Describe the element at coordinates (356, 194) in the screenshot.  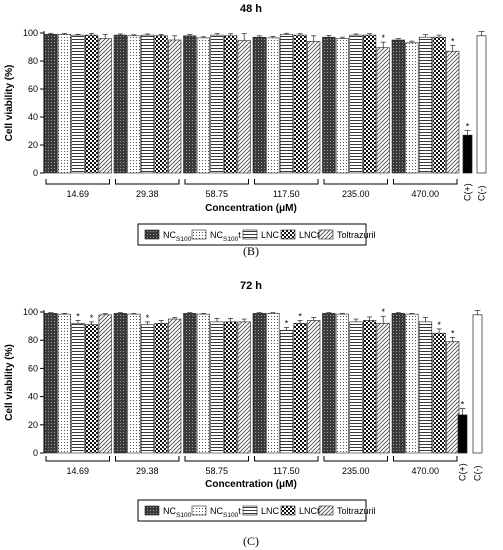
I see `category-label: 235.00` at that location.